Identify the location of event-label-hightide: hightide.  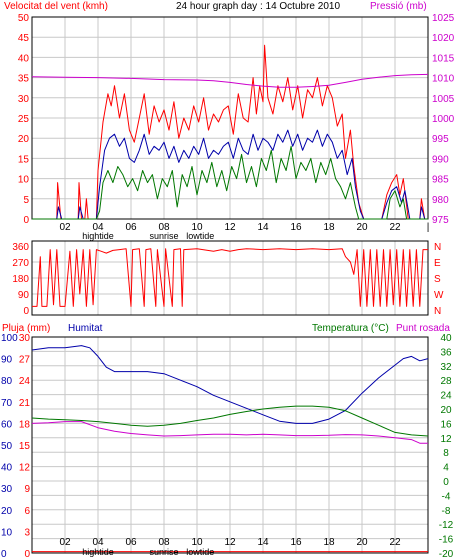
(98, 552).